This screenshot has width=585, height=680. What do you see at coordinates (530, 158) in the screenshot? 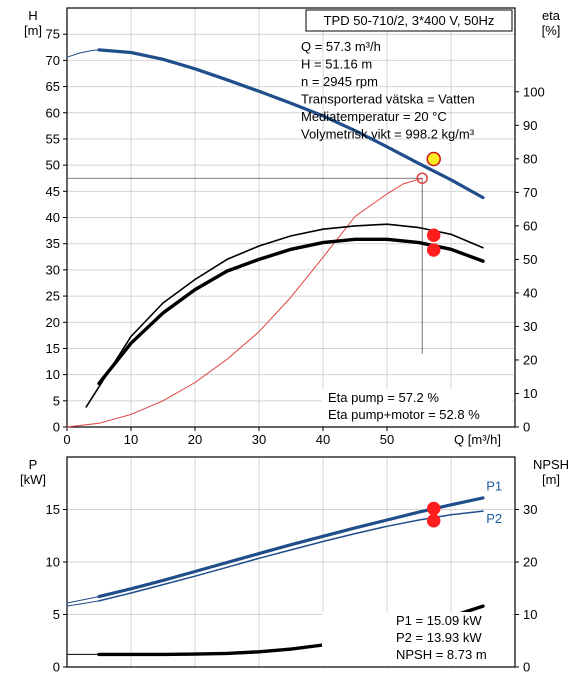
I see `right-axis-tick-label: 80` at bounding box center [530, 158].